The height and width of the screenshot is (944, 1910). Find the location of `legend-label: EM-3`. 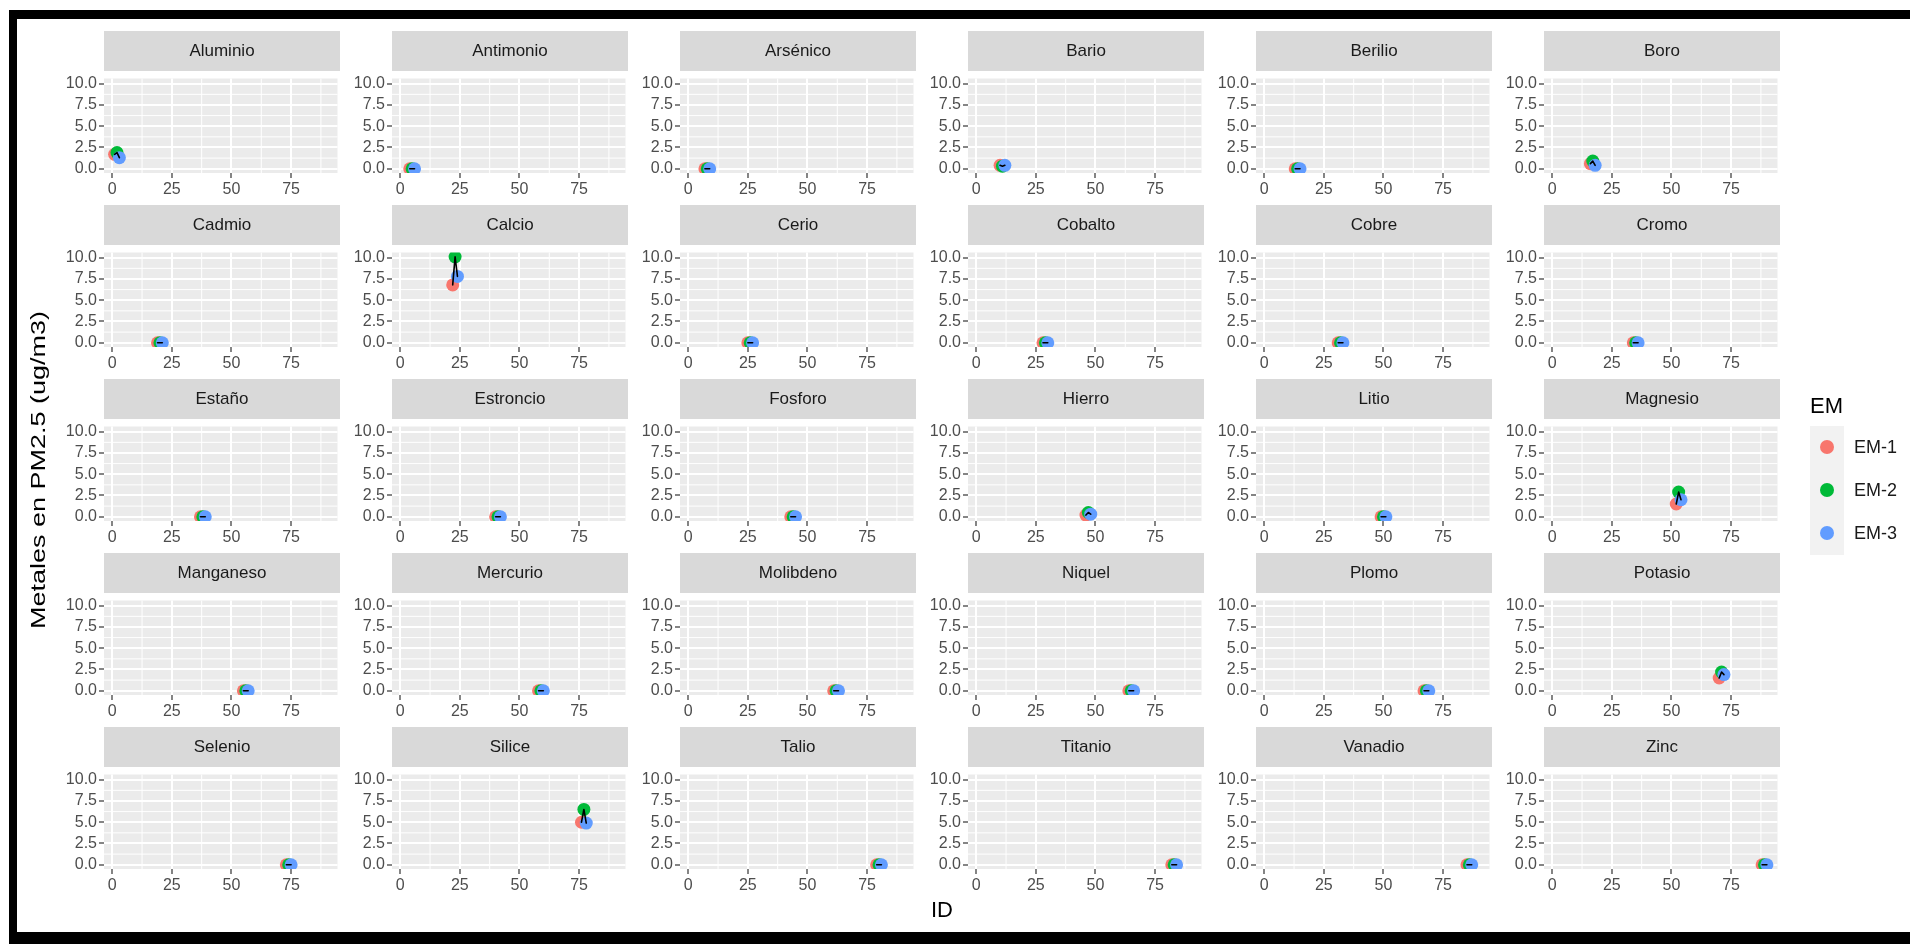

legend-label: EM-3 is located at coordinates (1876, 533).